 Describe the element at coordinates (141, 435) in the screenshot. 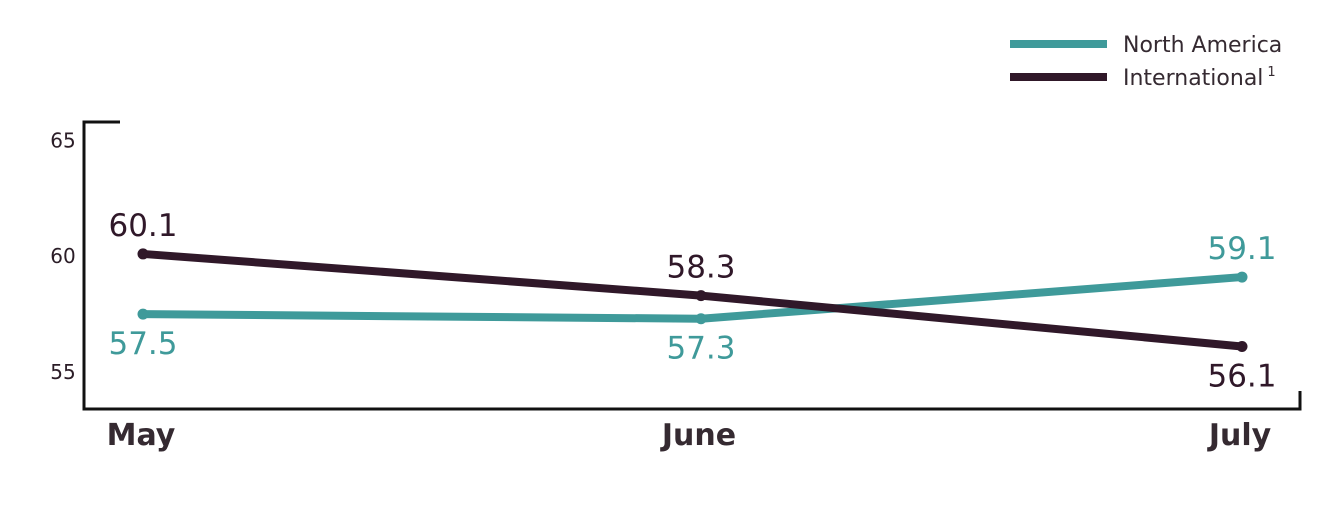

I see `x-category-label: May` at that location.